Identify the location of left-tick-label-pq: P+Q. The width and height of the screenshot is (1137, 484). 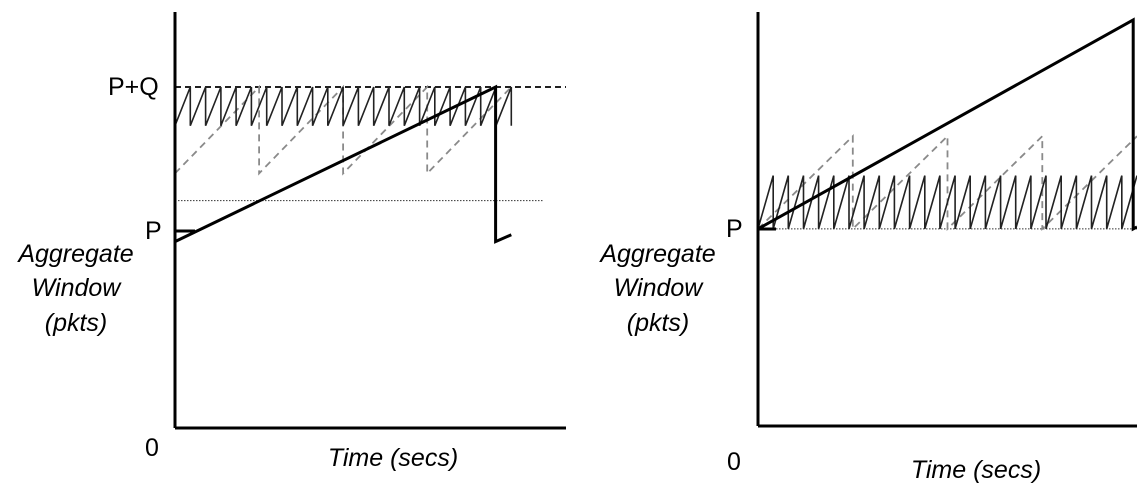
(133, 87).